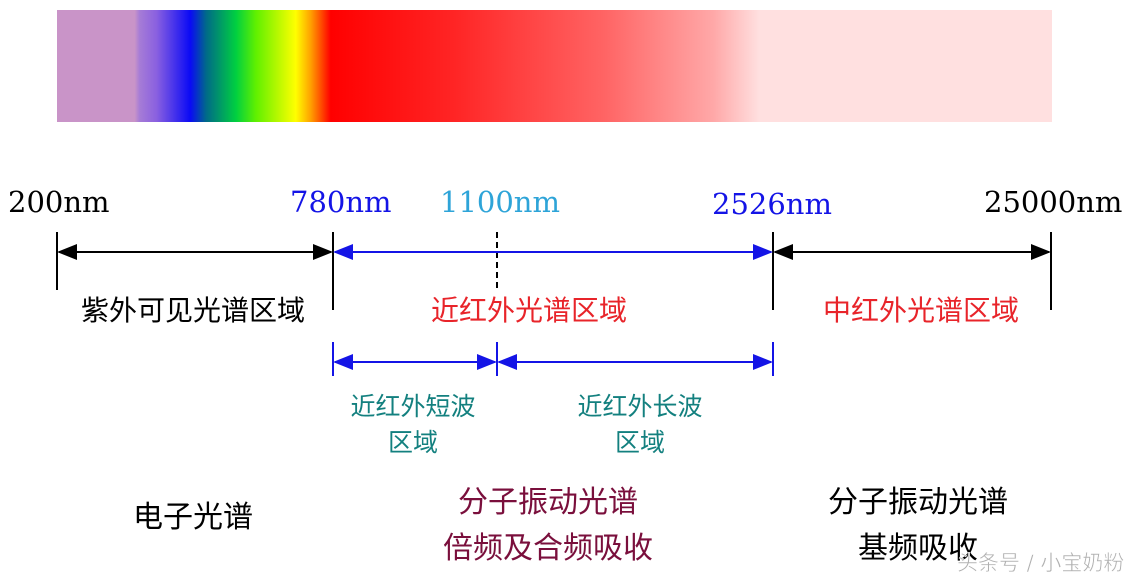 The image size is (1145, 580). Describe the element at coordinates (553, 359) in the screenshot. I see `sub-range-arrows` at that location.